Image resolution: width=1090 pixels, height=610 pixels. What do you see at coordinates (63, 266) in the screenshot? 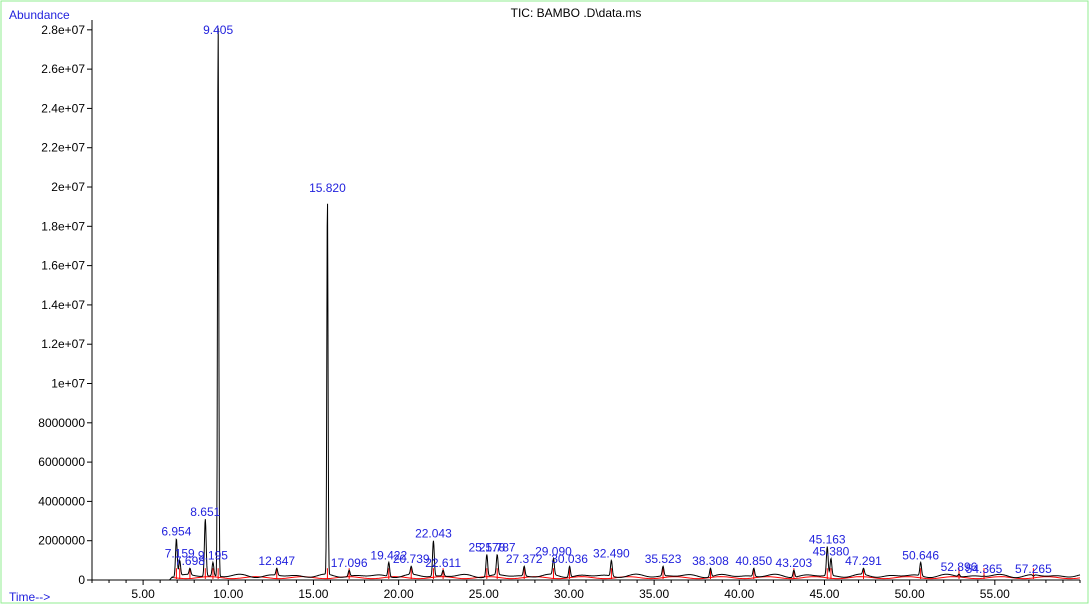
I see `y-tick-label: 1.6e+07` at bounding box center [63, 266].